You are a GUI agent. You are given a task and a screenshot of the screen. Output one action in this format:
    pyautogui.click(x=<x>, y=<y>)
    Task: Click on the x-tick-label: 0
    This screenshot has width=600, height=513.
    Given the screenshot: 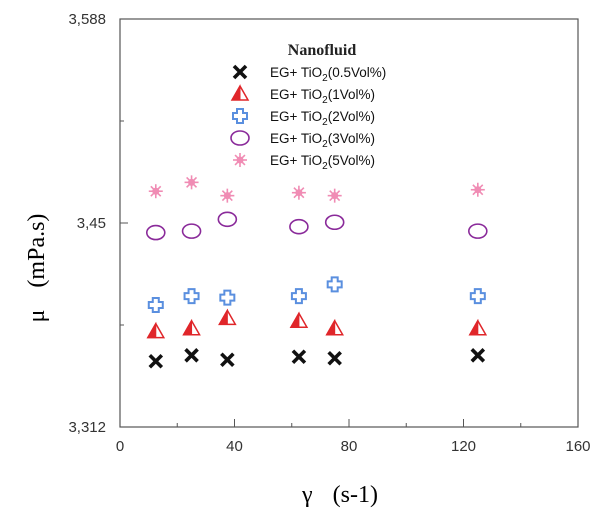 What is the action you would take?
    pyautogui.click(x=120, y=446)
    